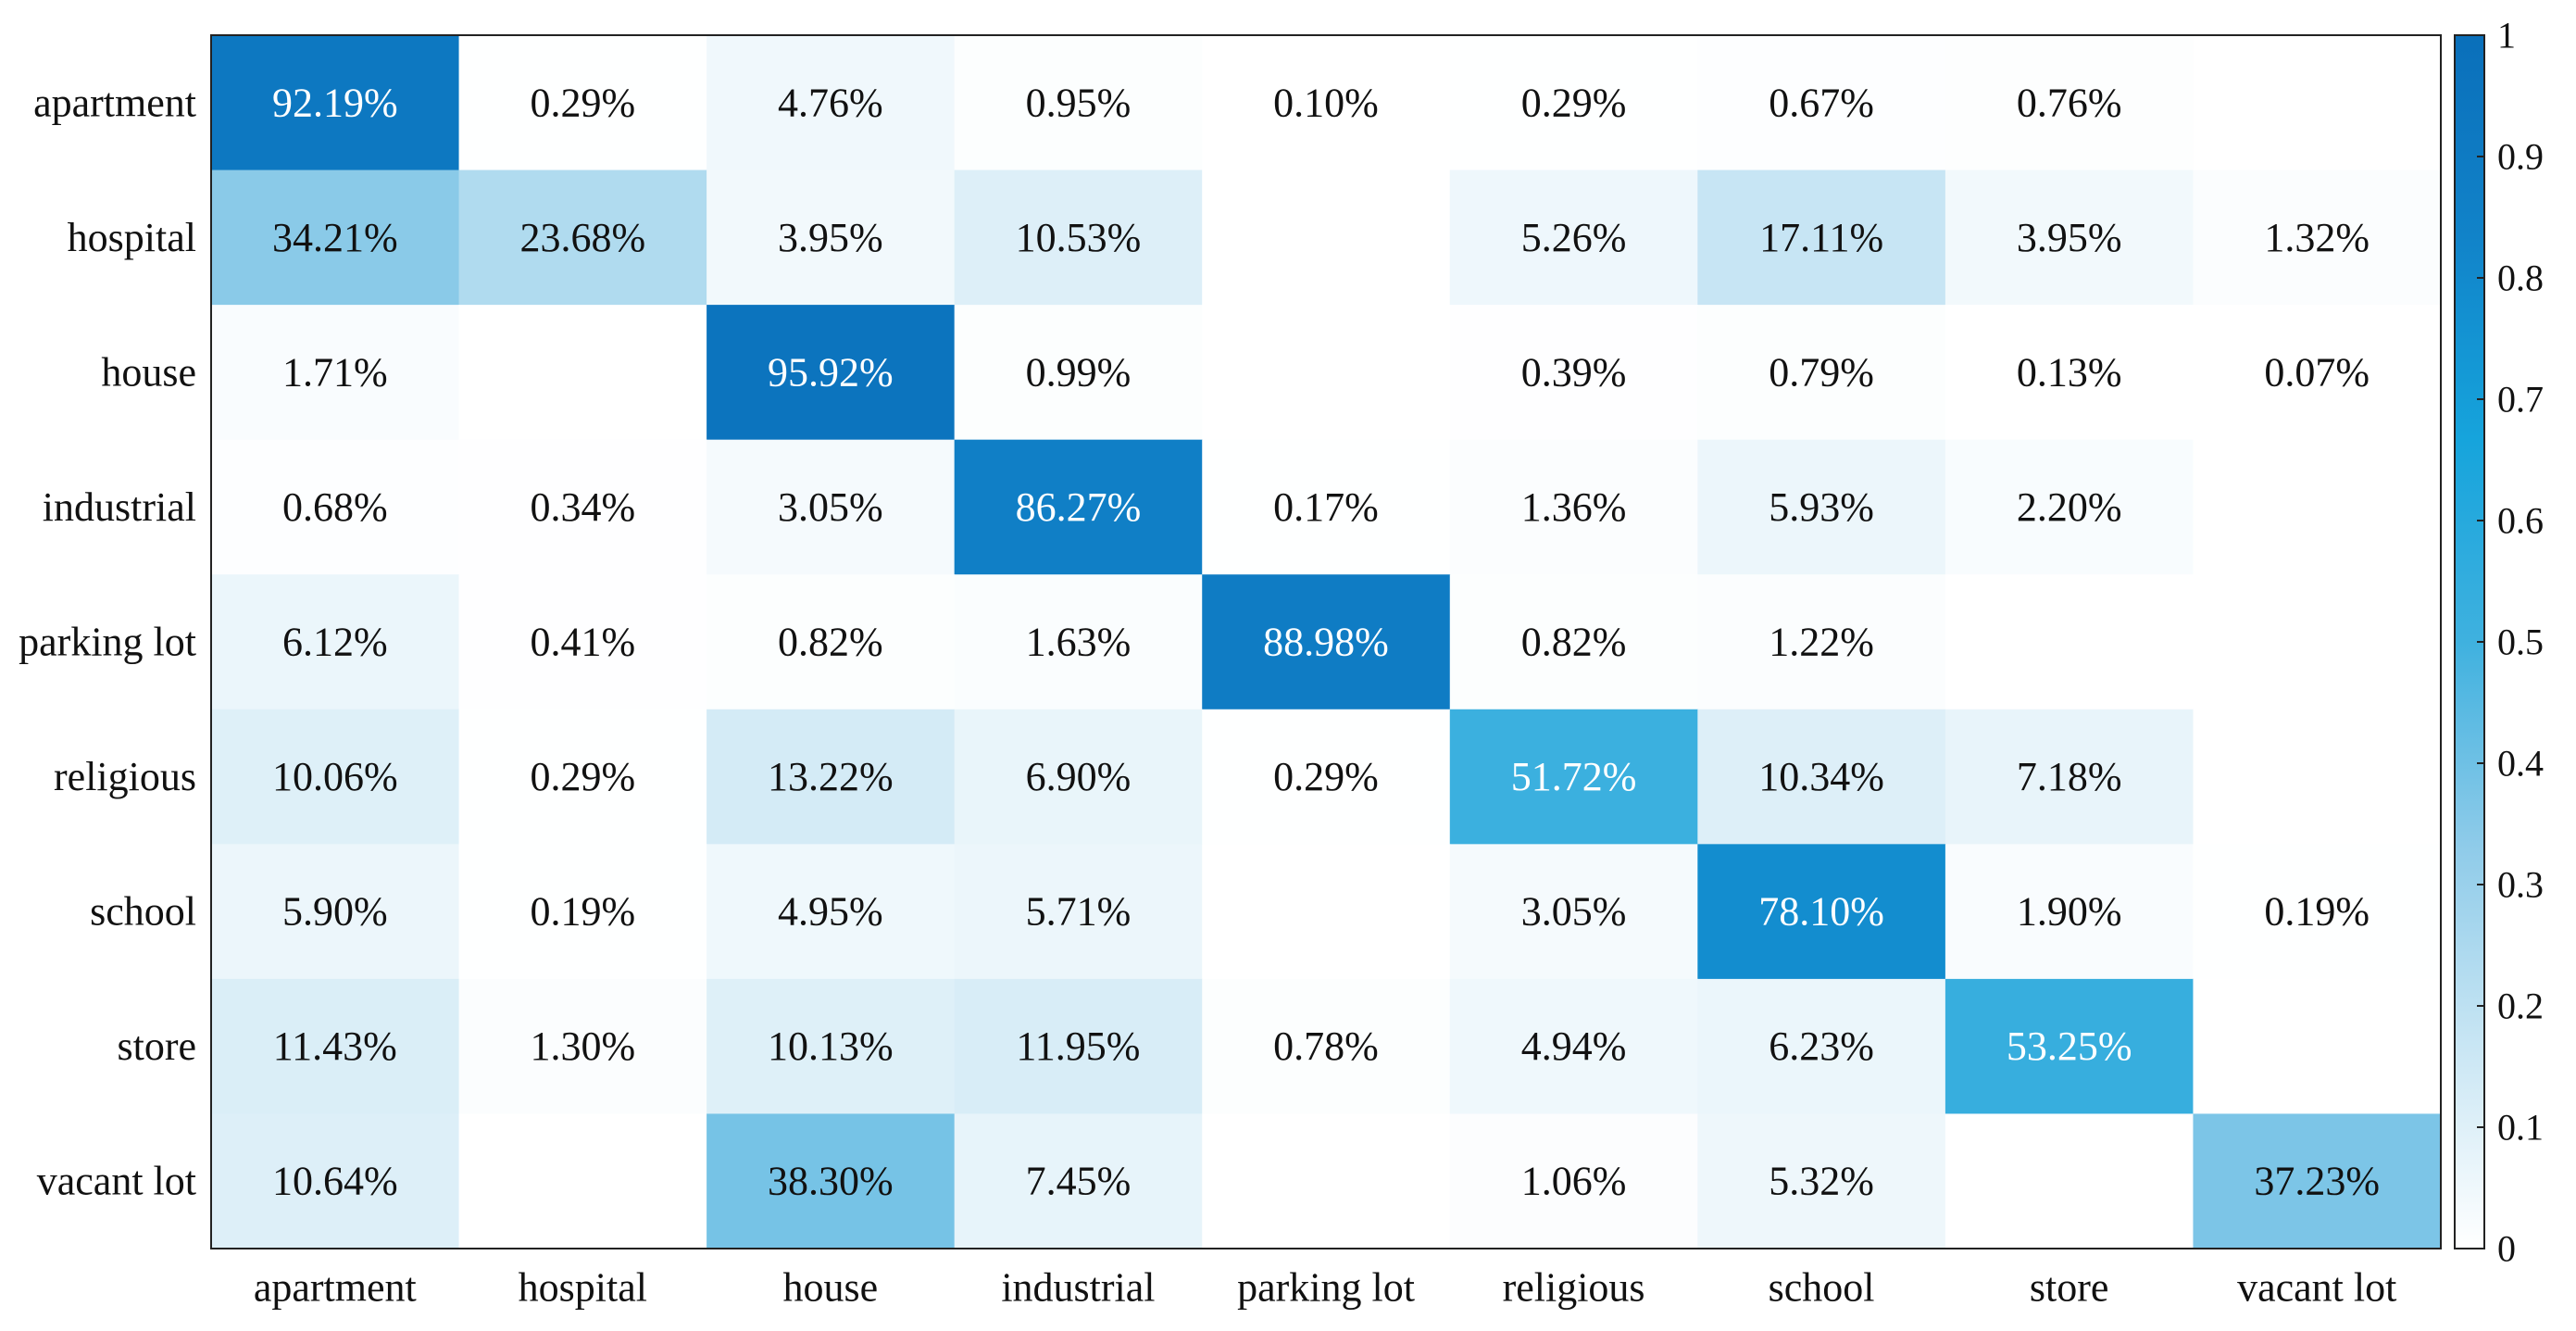 Image resolution: width=2576 pixels, height=1331 pixels. What do you see at coordinates (132, 237) in the screenshot?
I see `y-tick-label: hospital` at bounding box center [132, 237].